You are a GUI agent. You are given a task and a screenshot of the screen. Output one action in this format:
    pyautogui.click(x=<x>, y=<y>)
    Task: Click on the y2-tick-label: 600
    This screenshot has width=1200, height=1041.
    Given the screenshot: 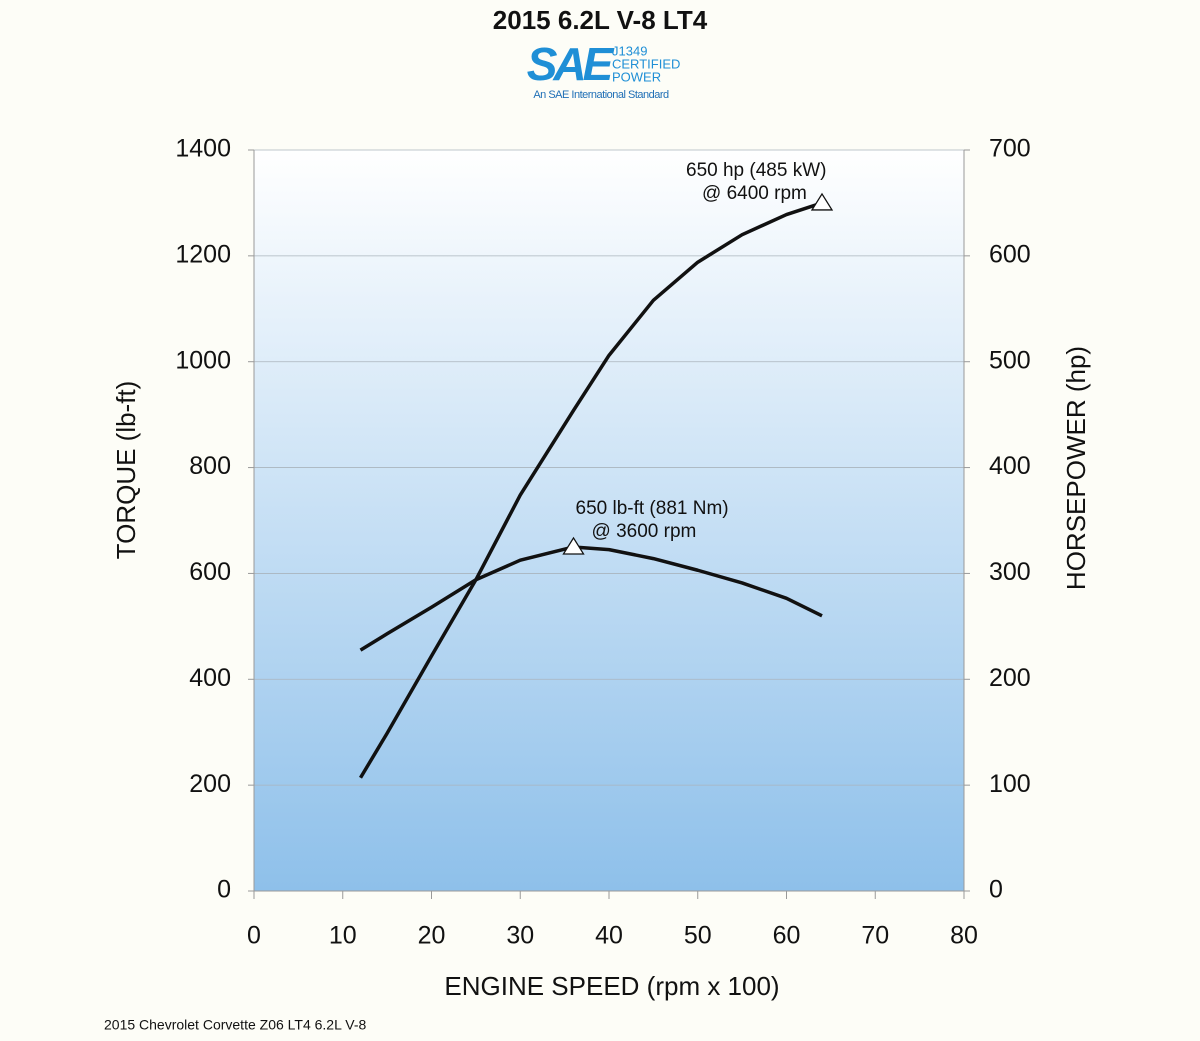 What is the action you would take?
    pyautogui.click(x=1010, y=254)
    